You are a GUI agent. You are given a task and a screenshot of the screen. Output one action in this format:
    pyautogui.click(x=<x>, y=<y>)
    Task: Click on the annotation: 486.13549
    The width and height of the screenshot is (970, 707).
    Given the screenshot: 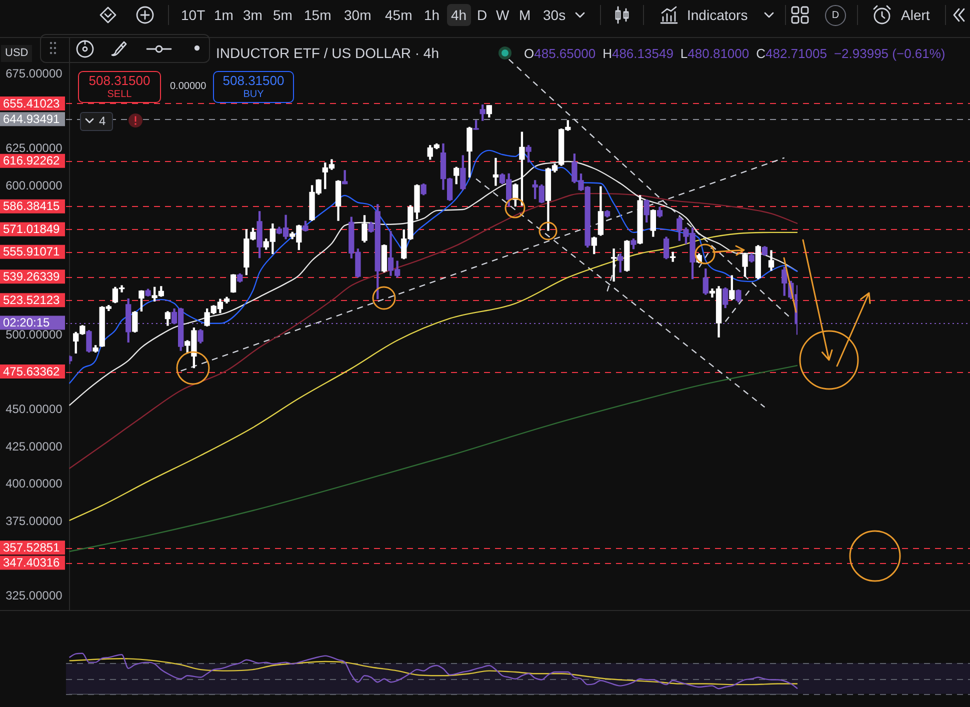 What is the action you would take?
    pyautogui.click(x=643, y=53)
    